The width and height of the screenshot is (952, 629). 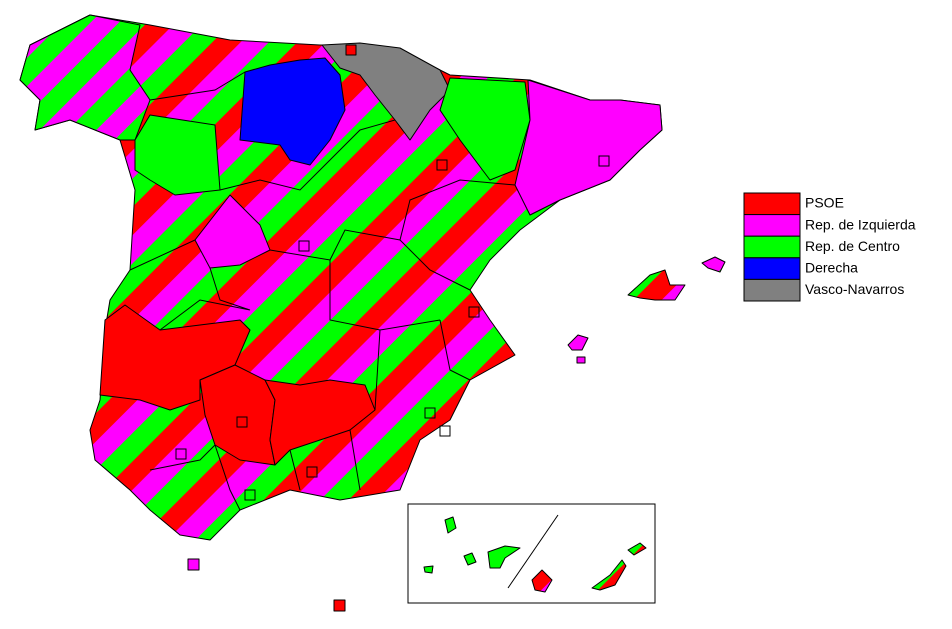 I want to click on legend-label: PSOE, so click(x=824, y=203).